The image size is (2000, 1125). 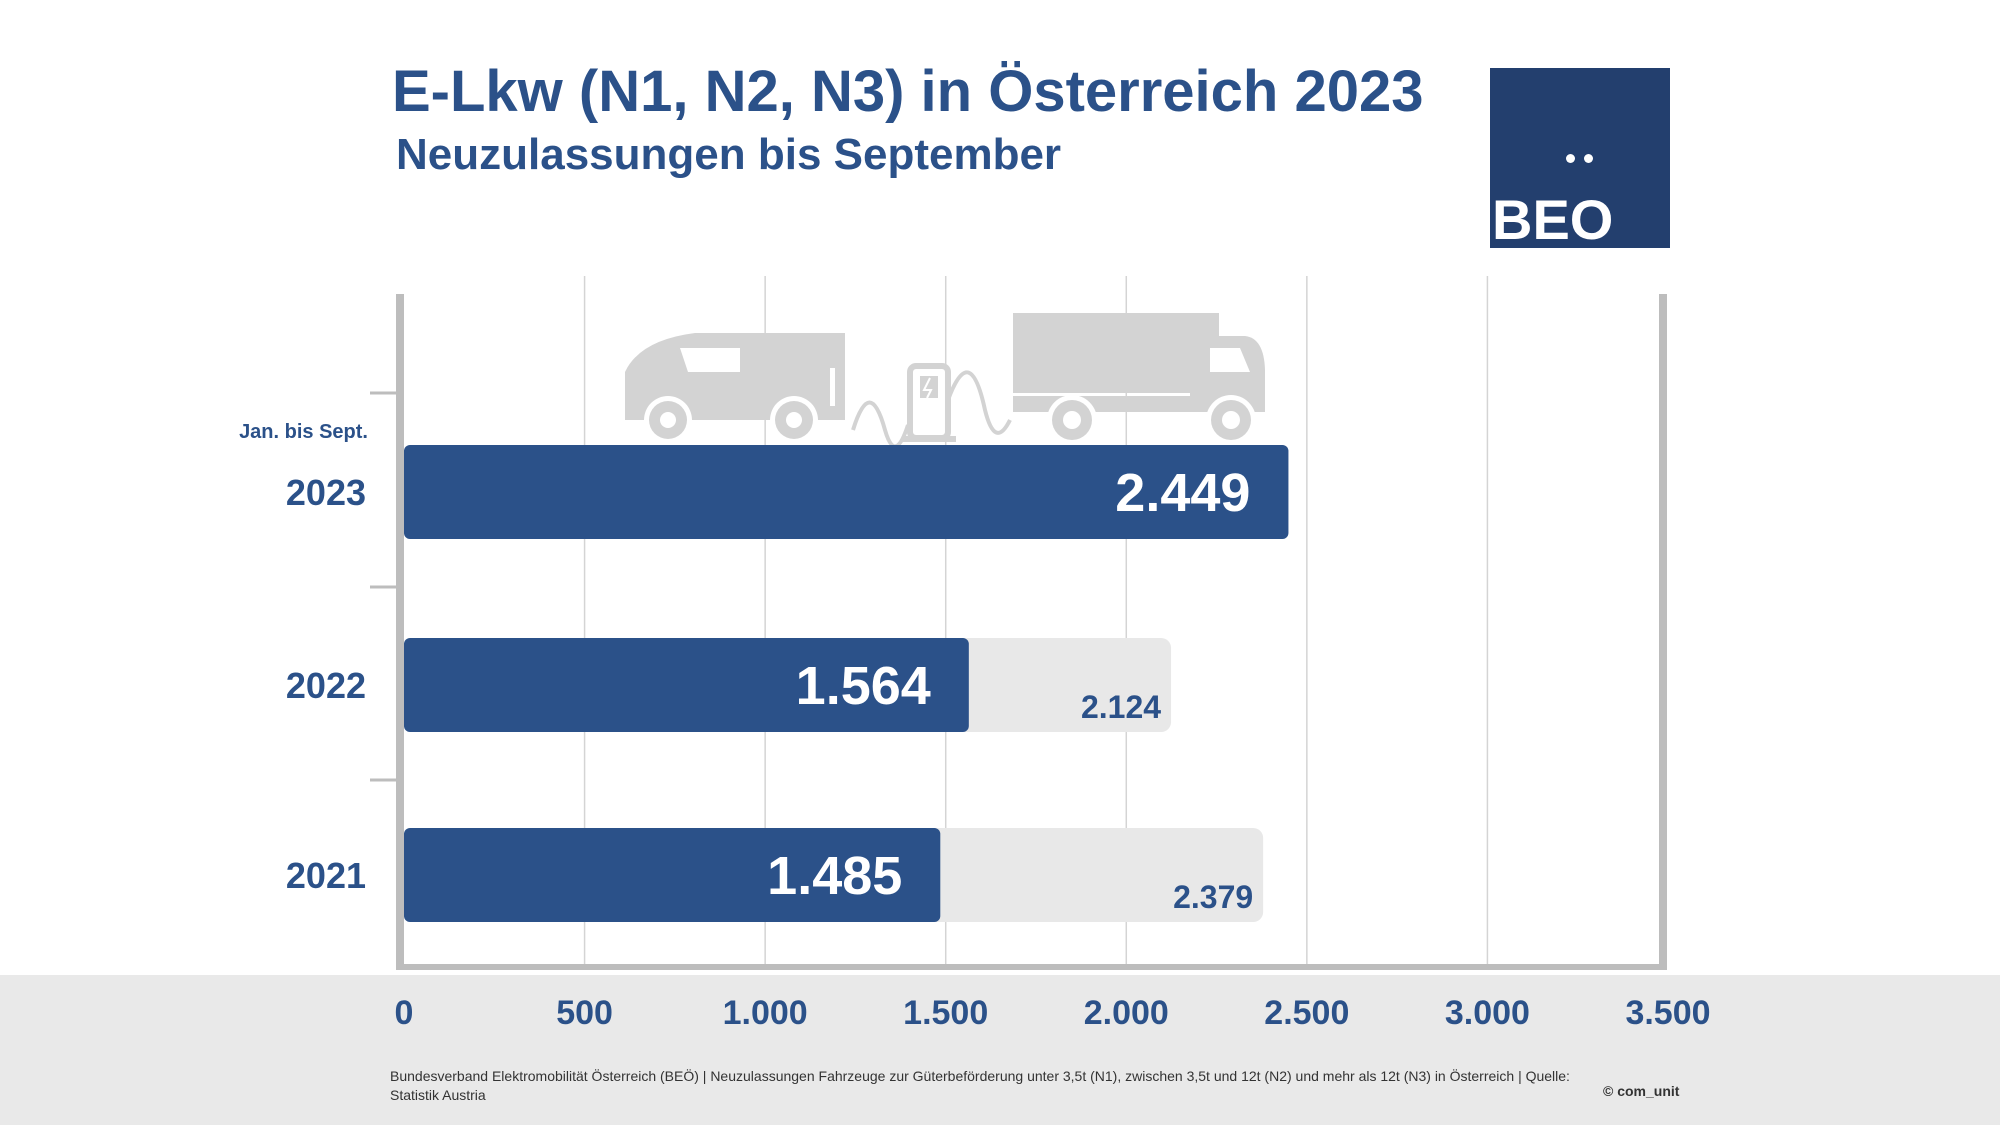 I want to click on x-tick-label: 1.000, so click(x=765, y=1013).